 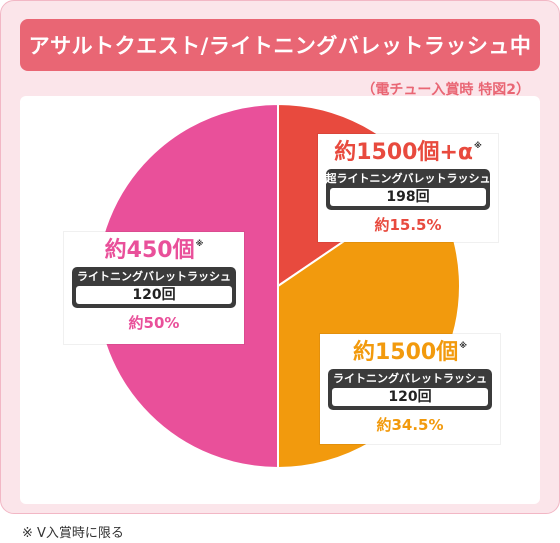 What do you see at coordinates (408, 197) in the screenshot?
I see `mode-count-red: 198回` at bounding box center [408, 197].